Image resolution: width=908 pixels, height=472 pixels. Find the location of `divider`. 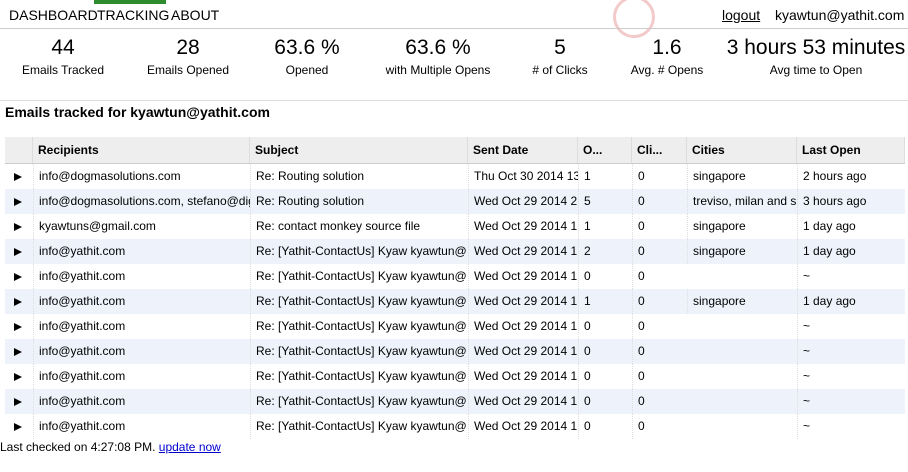

divider is located at coordinates (454, 28).